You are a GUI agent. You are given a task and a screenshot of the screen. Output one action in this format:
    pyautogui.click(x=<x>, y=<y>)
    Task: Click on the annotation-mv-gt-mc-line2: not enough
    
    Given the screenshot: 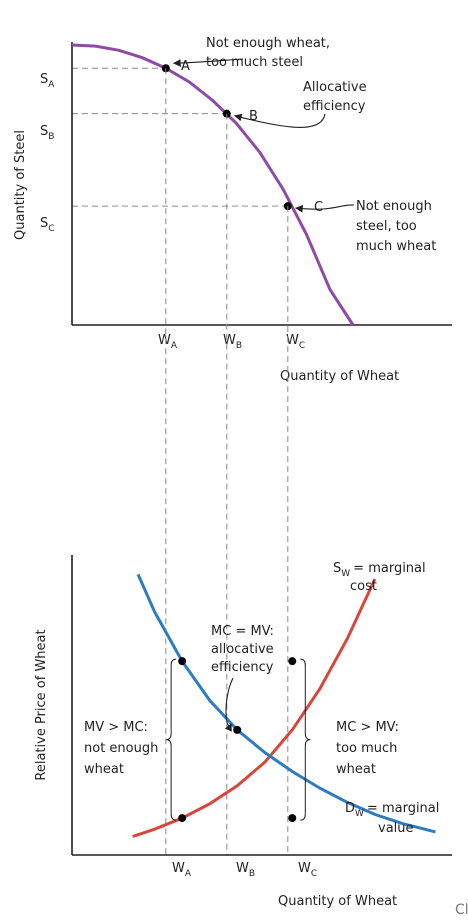 What is the action you would take?
    pyautogui.click(x=121, y=748)
    